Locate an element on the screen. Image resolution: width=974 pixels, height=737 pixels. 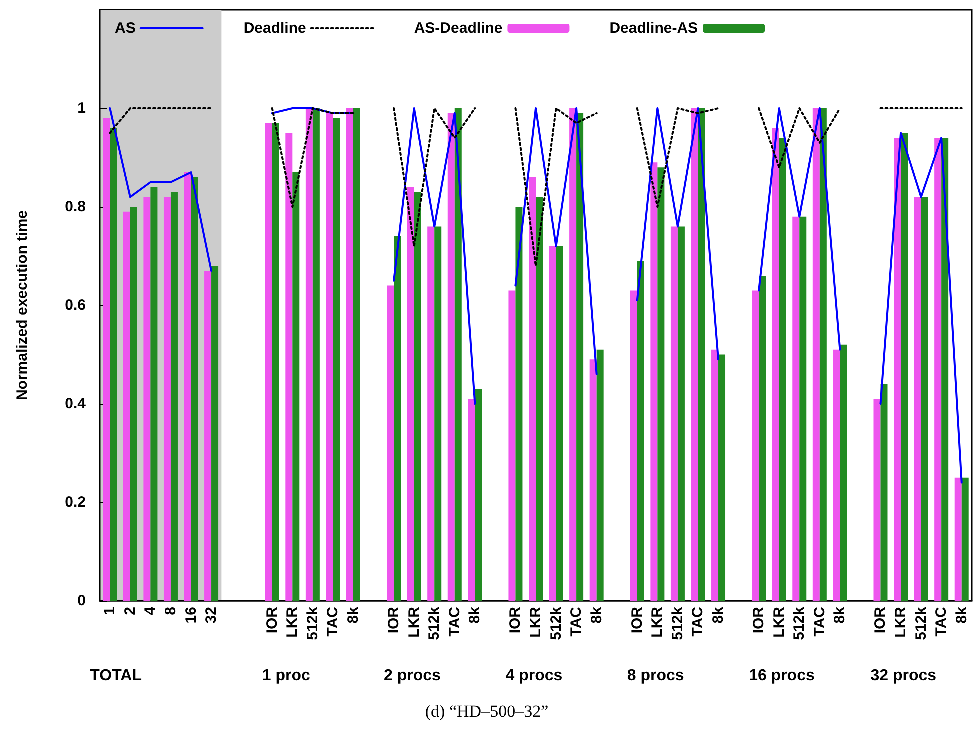
x-tick-label: 32 is located at coordinates (211, 615).